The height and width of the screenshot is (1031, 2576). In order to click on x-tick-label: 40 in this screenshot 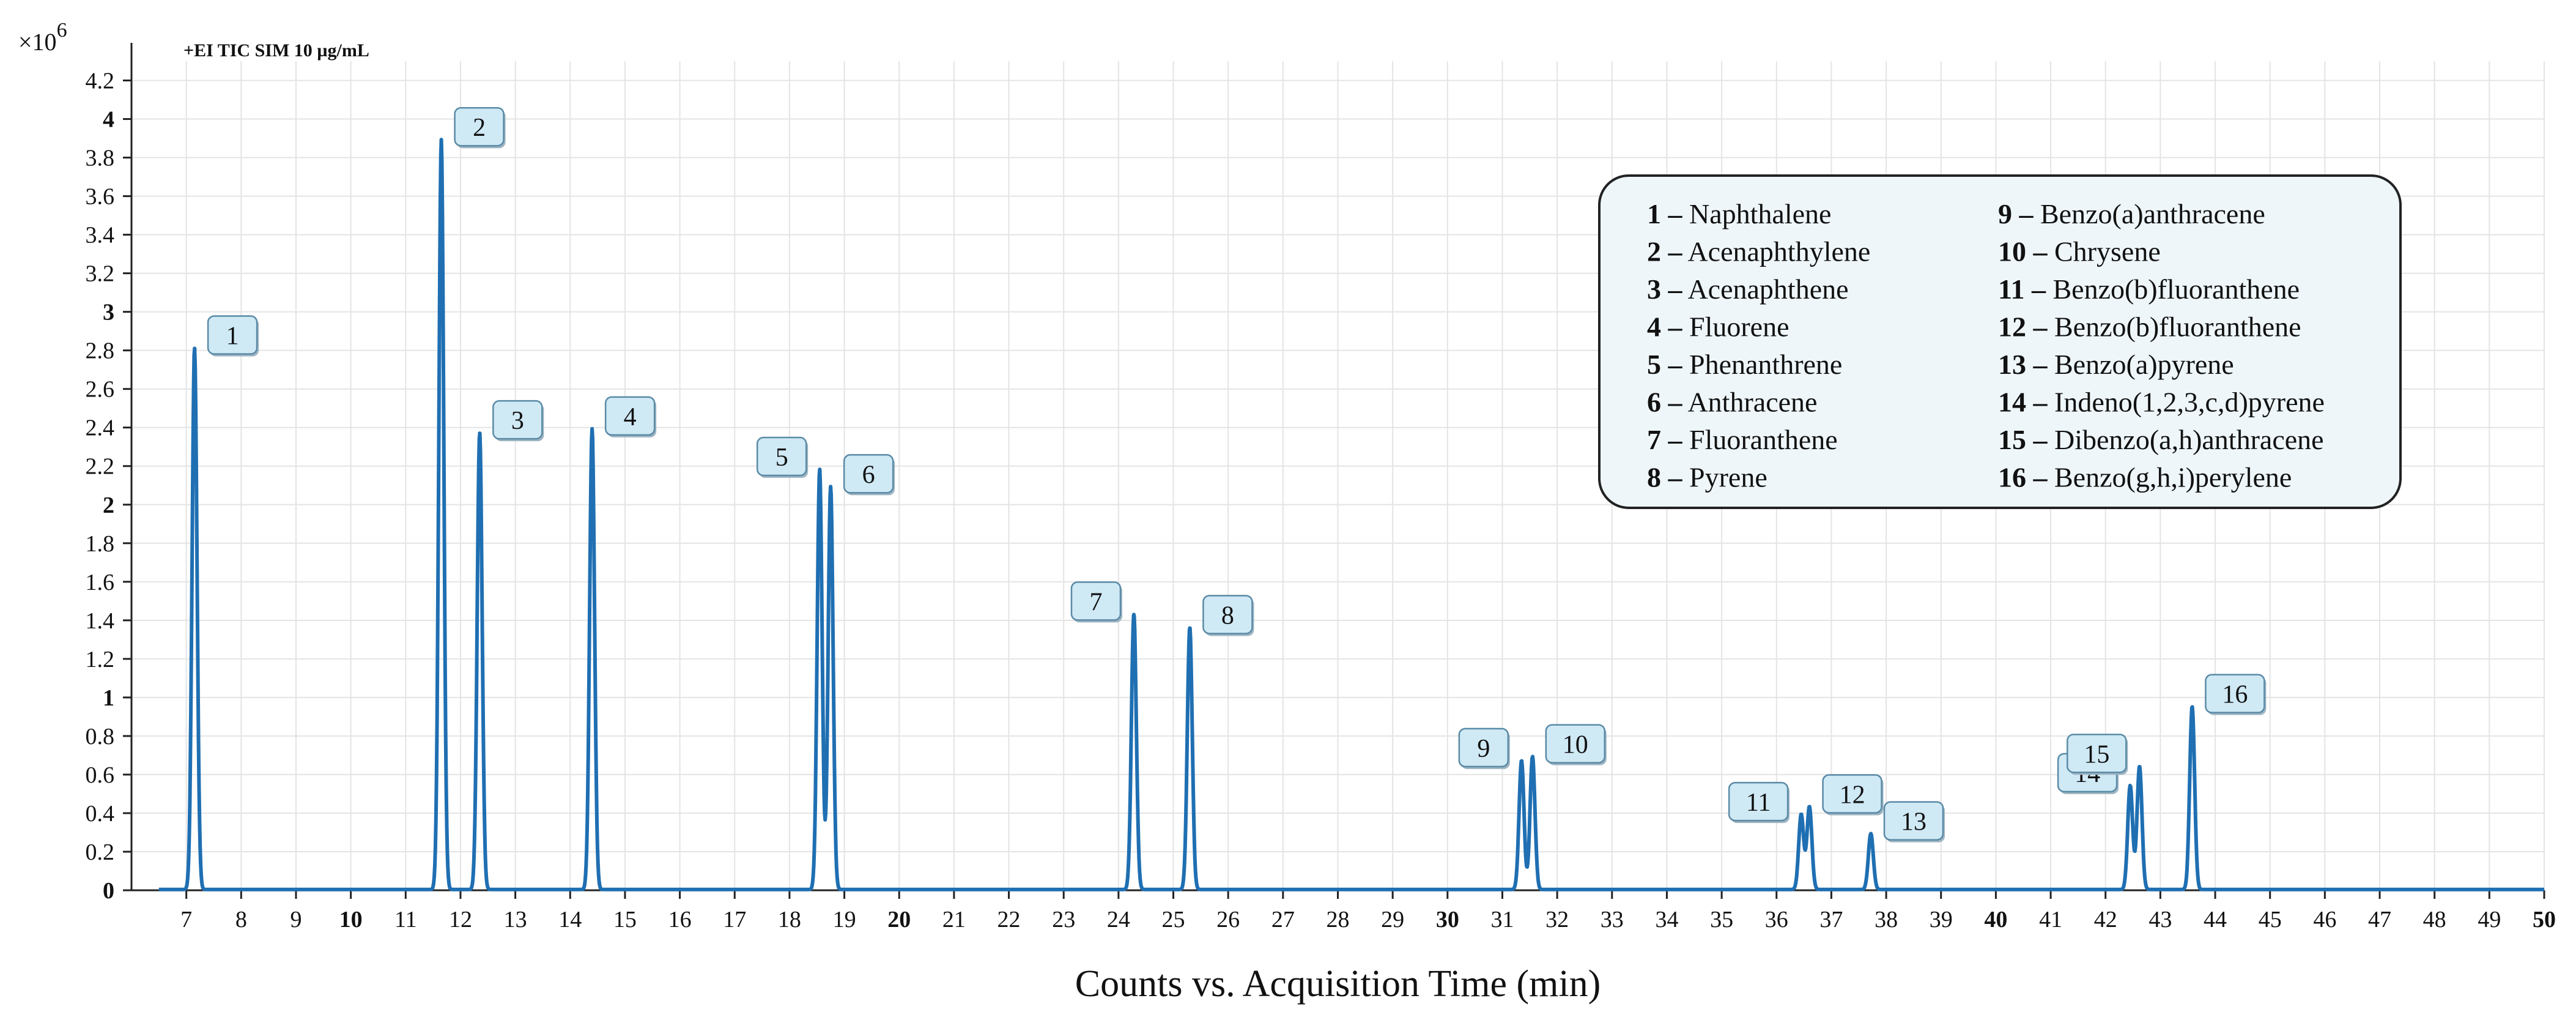, I will do `click(1995, 919)`.